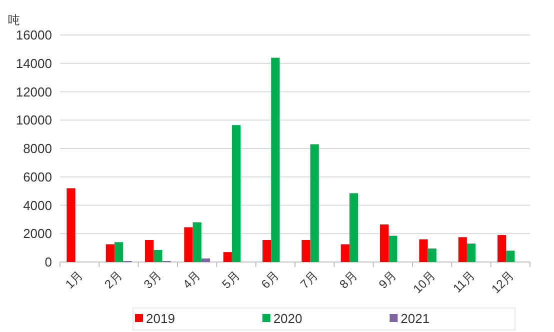 The width and height of the screenshot is (554, 332). Describe the element at coordinates (37, 148) in the screenshot. I see `y-tick-label: 8000` at that location.